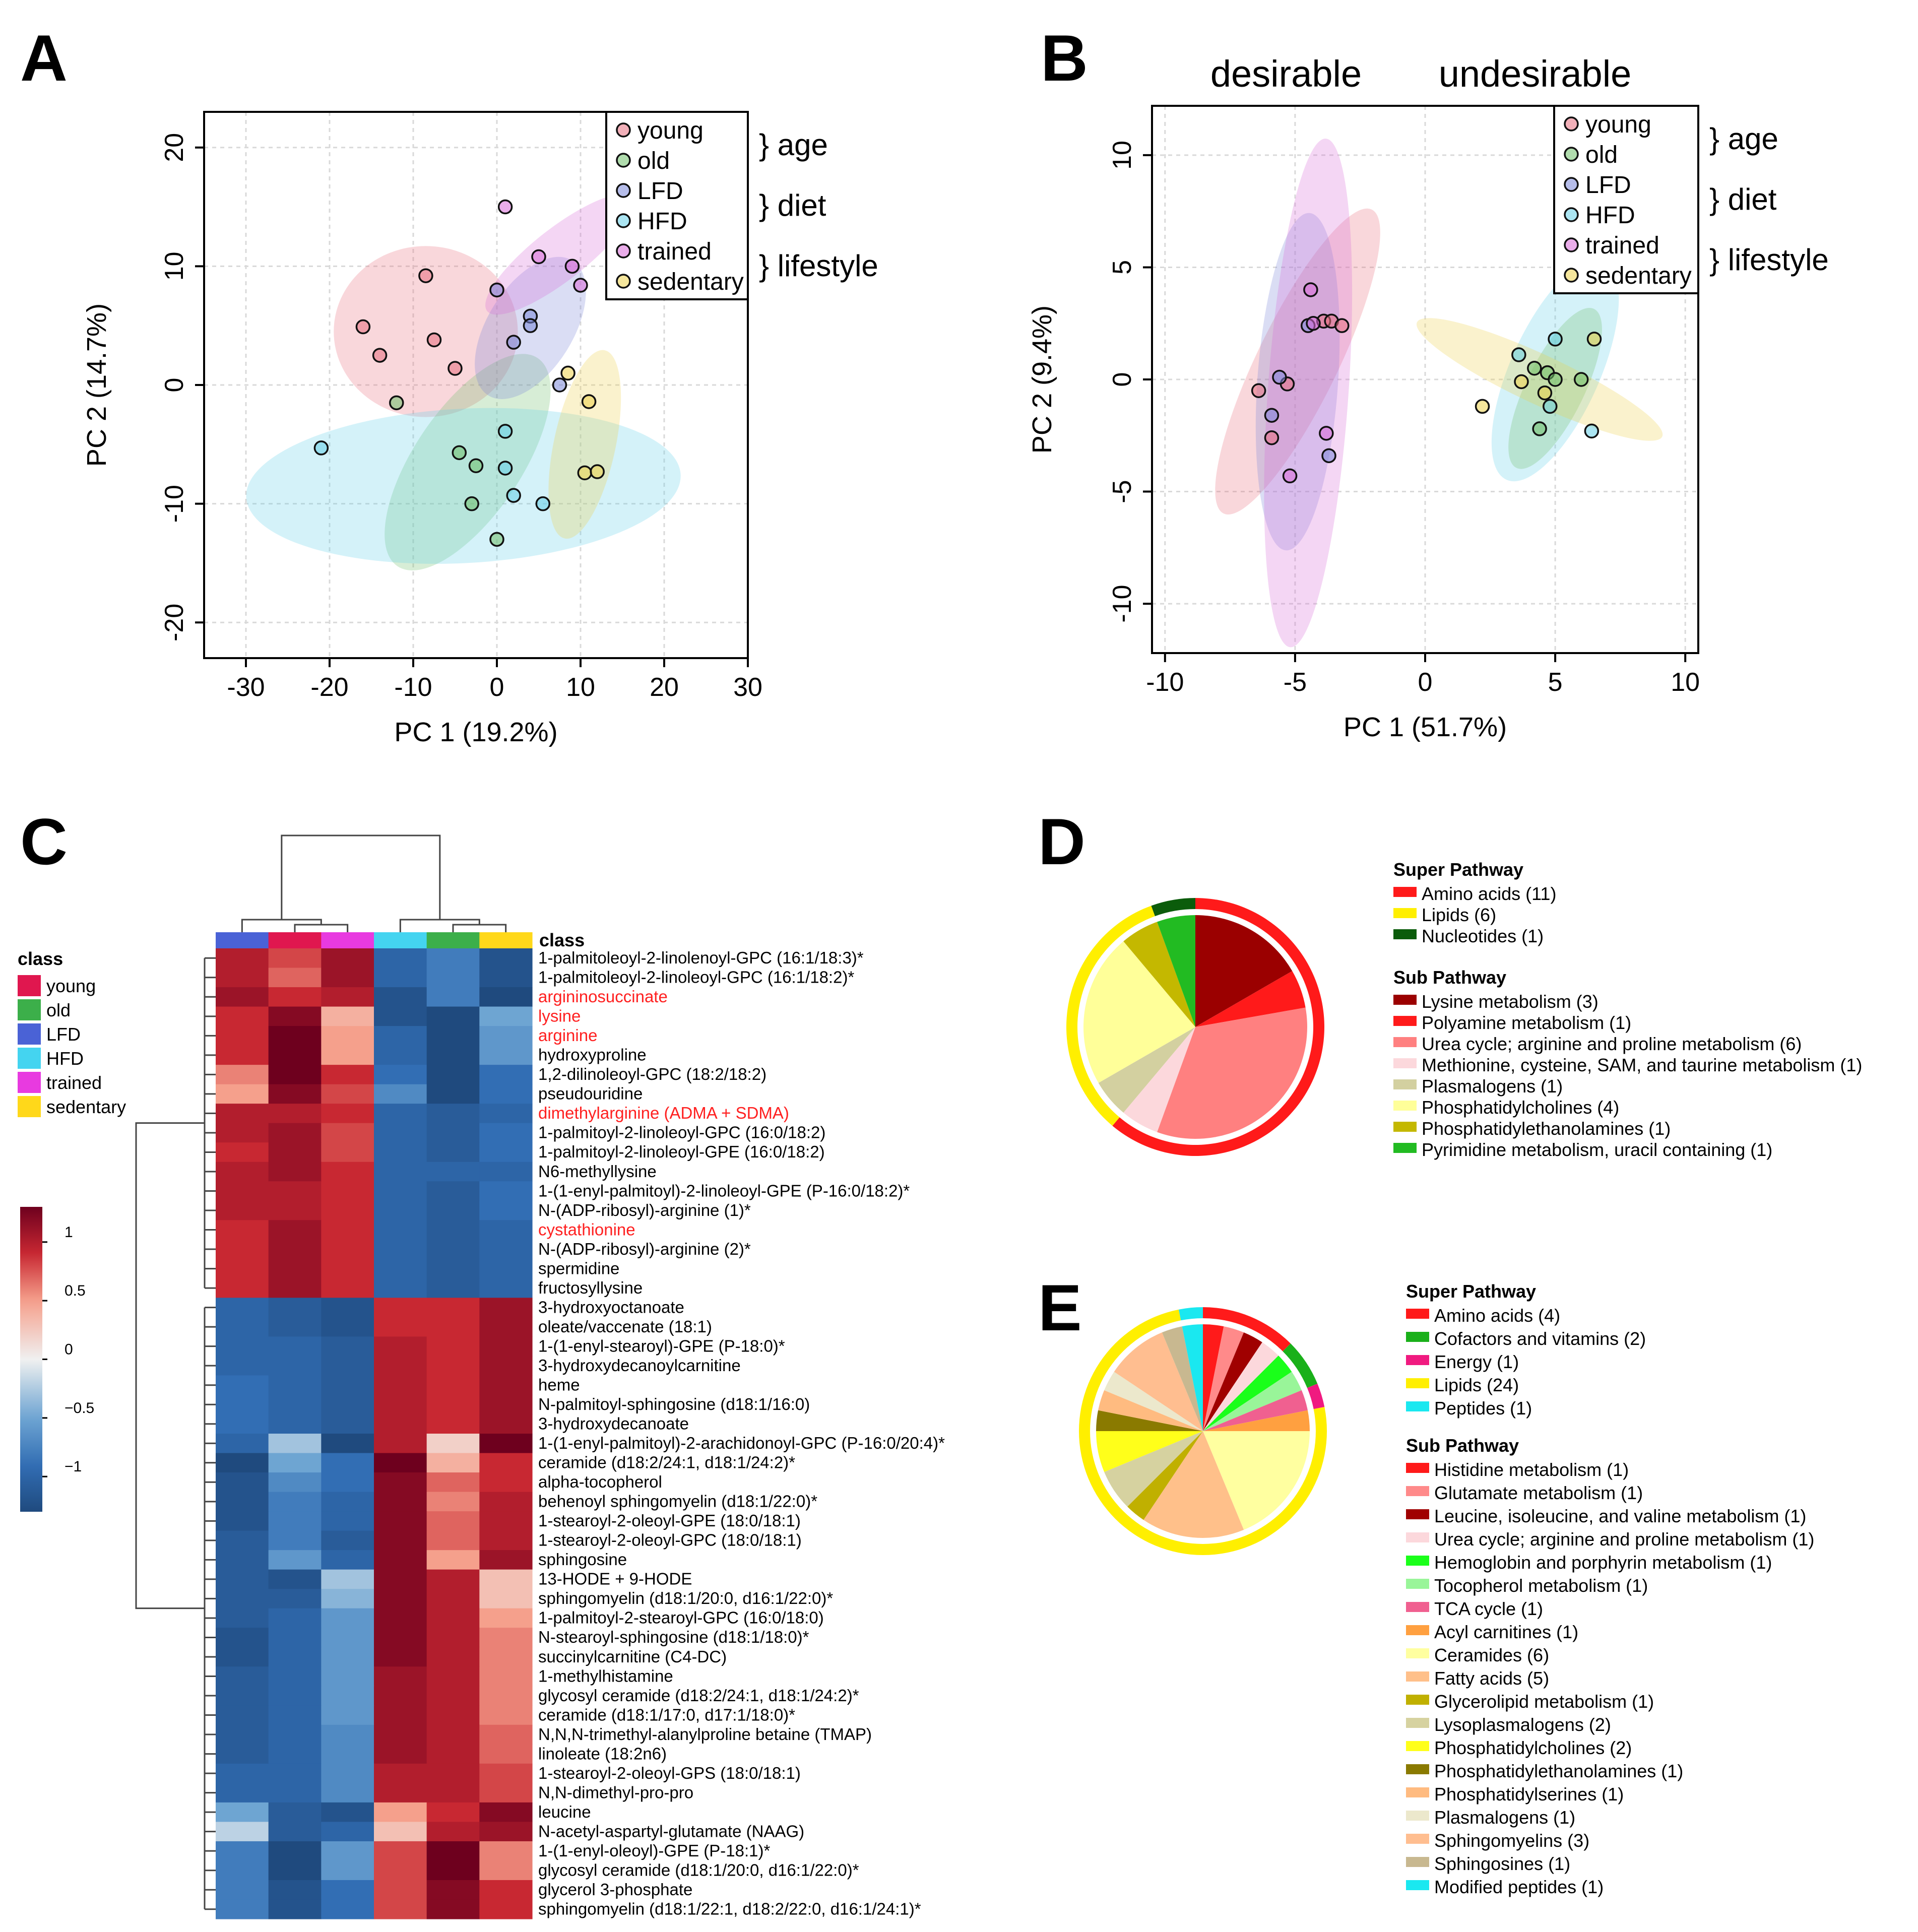 This screenshot has width=1918, height=1932. I want to click on sub-legend-label-phosphatidylethanolamines-1: Phosphatidylethanolamines (1), so click(1558, 1771).